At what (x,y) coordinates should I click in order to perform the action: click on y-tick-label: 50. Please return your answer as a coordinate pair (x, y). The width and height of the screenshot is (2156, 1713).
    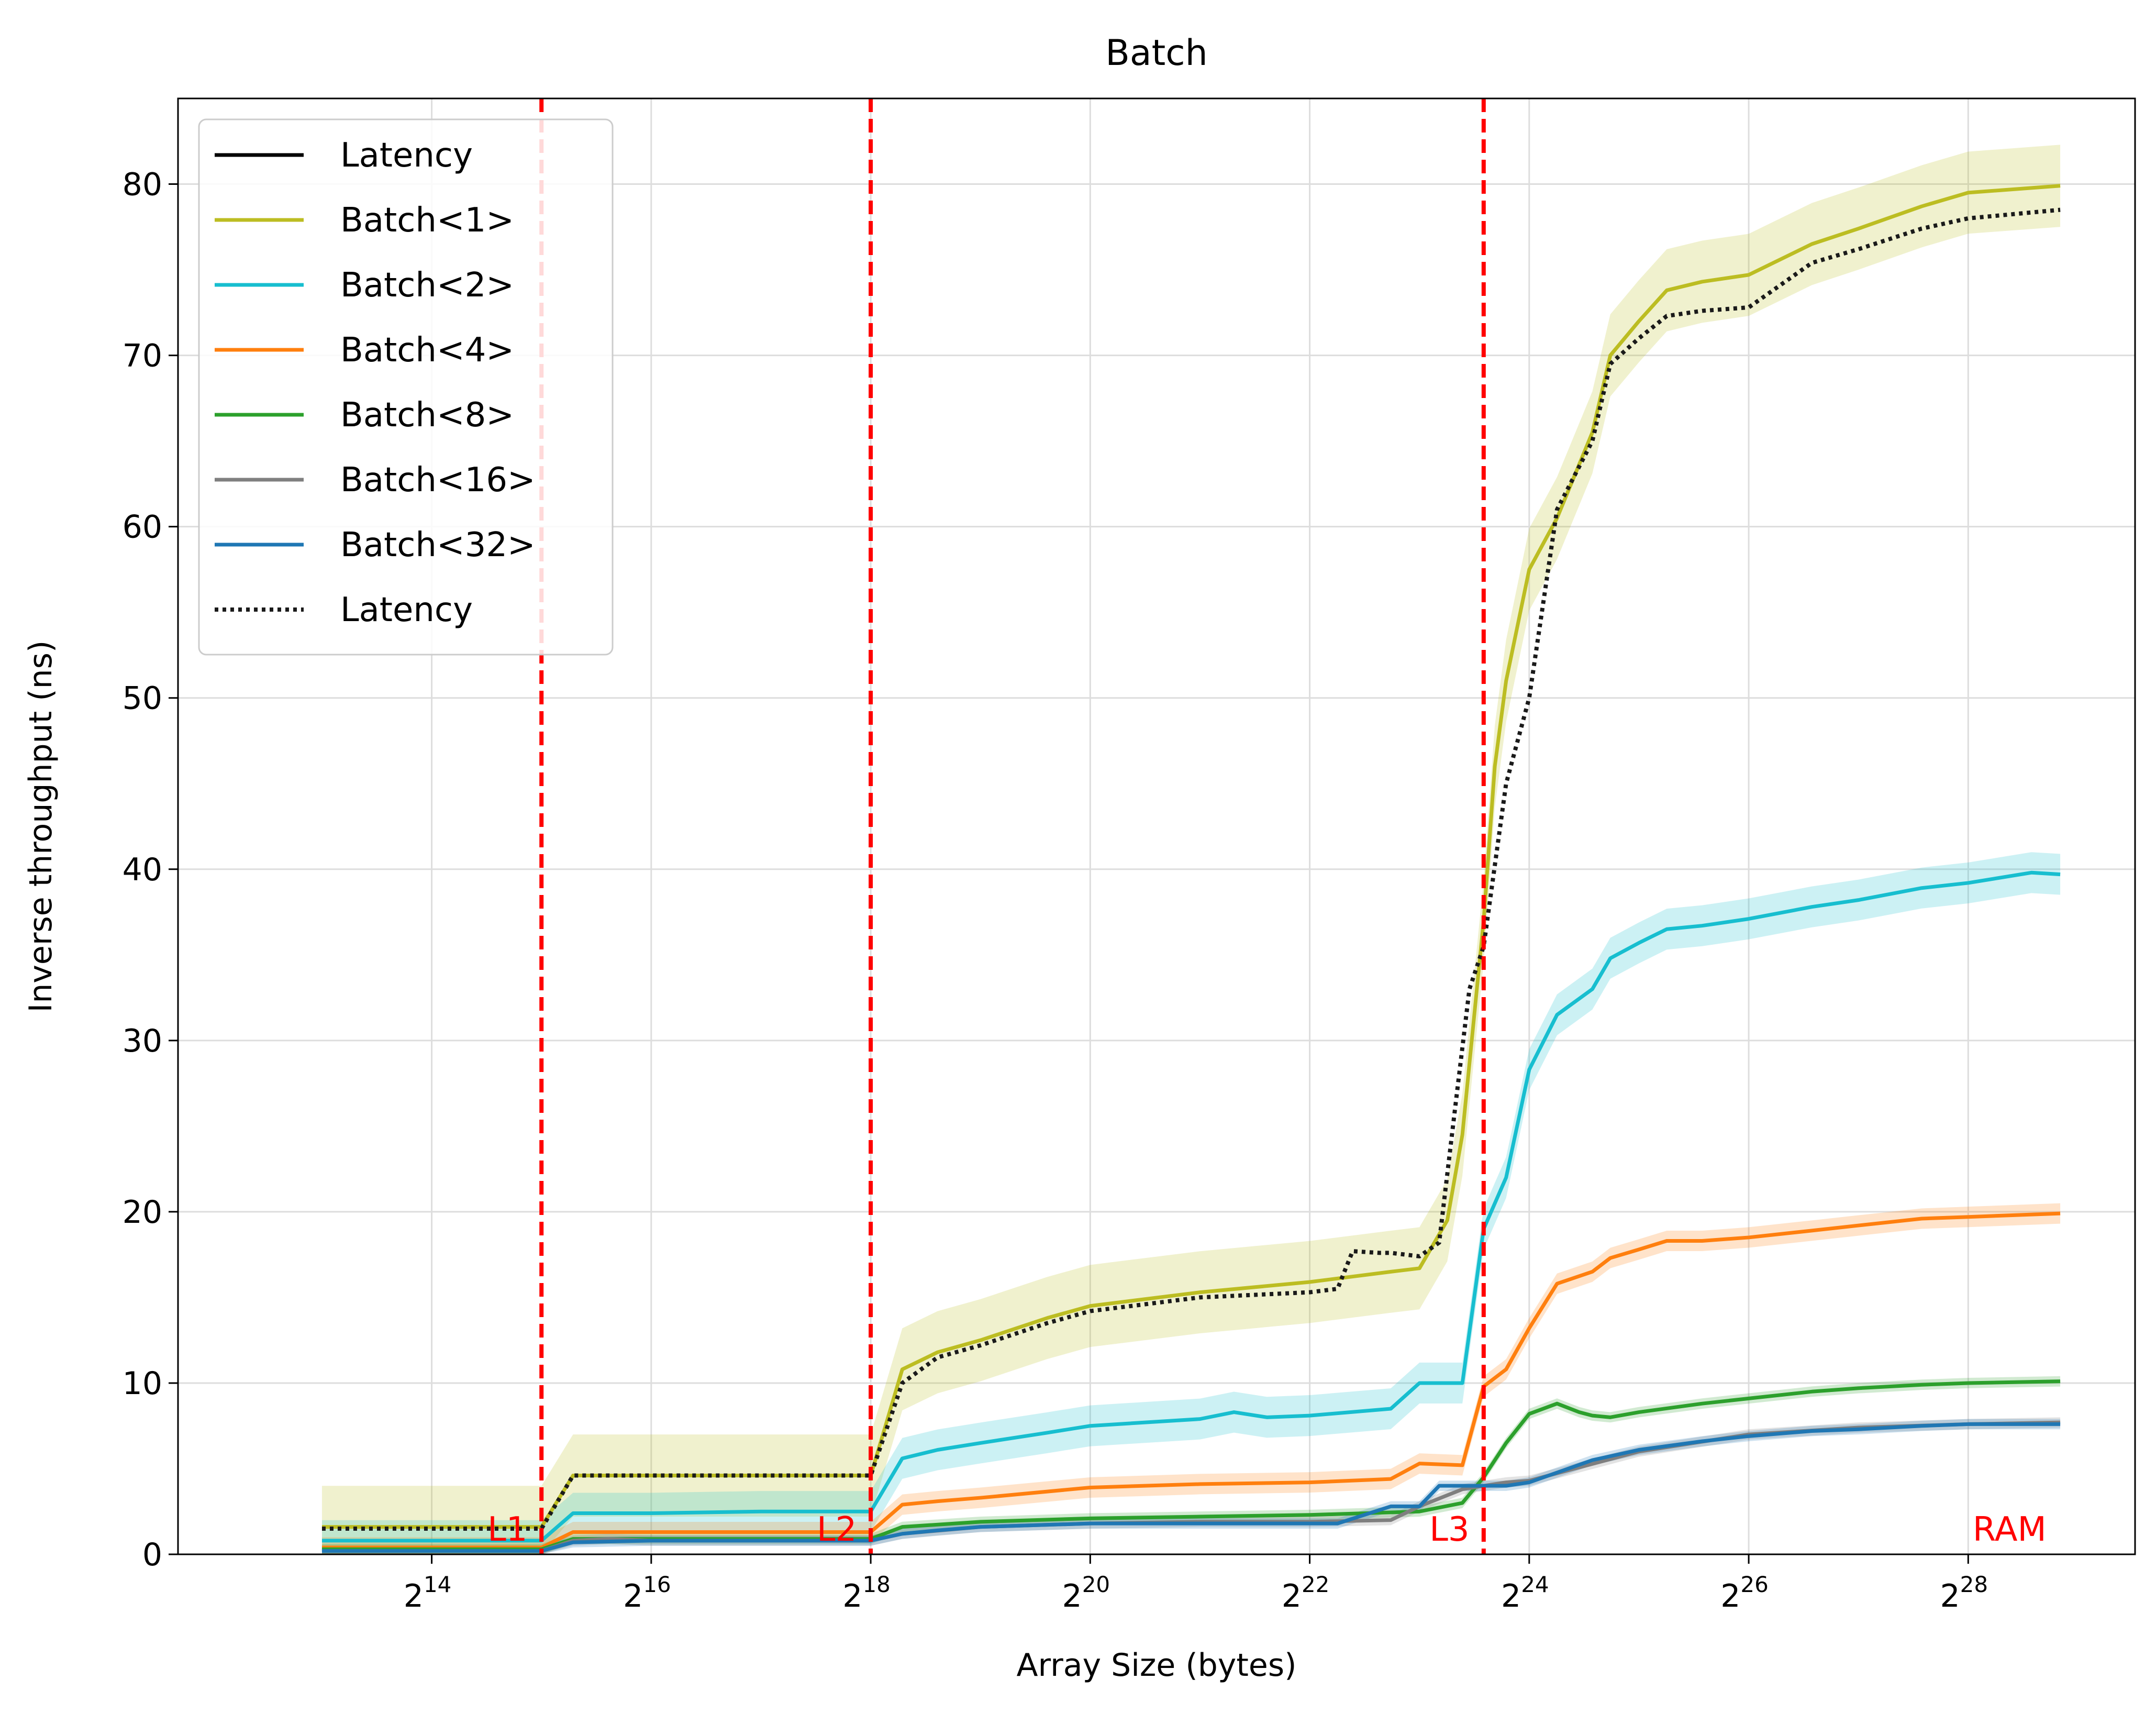
    Looking at the image, I should click on (142, 698).